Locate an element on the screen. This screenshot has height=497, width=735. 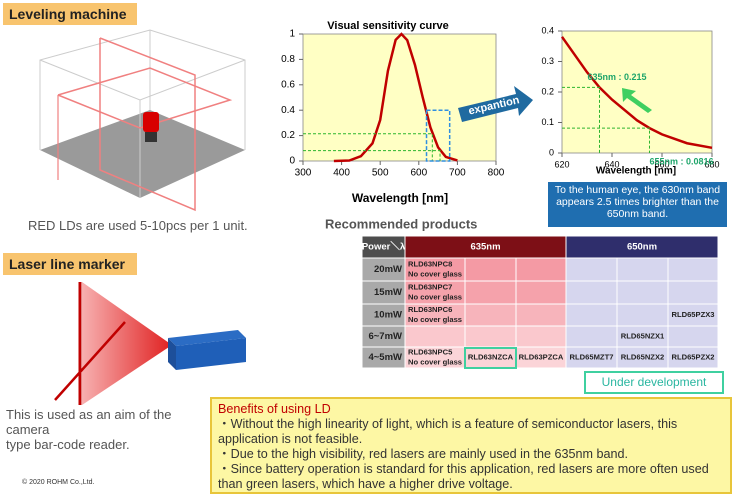
header-label: 635nm is located at coordinates (485, 247).